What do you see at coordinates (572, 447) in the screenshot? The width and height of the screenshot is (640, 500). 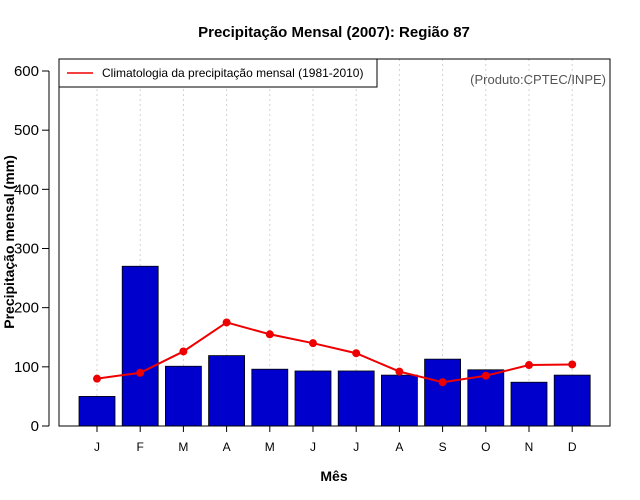 I see `x-tick-label: D` at bounding box center [572, 447].